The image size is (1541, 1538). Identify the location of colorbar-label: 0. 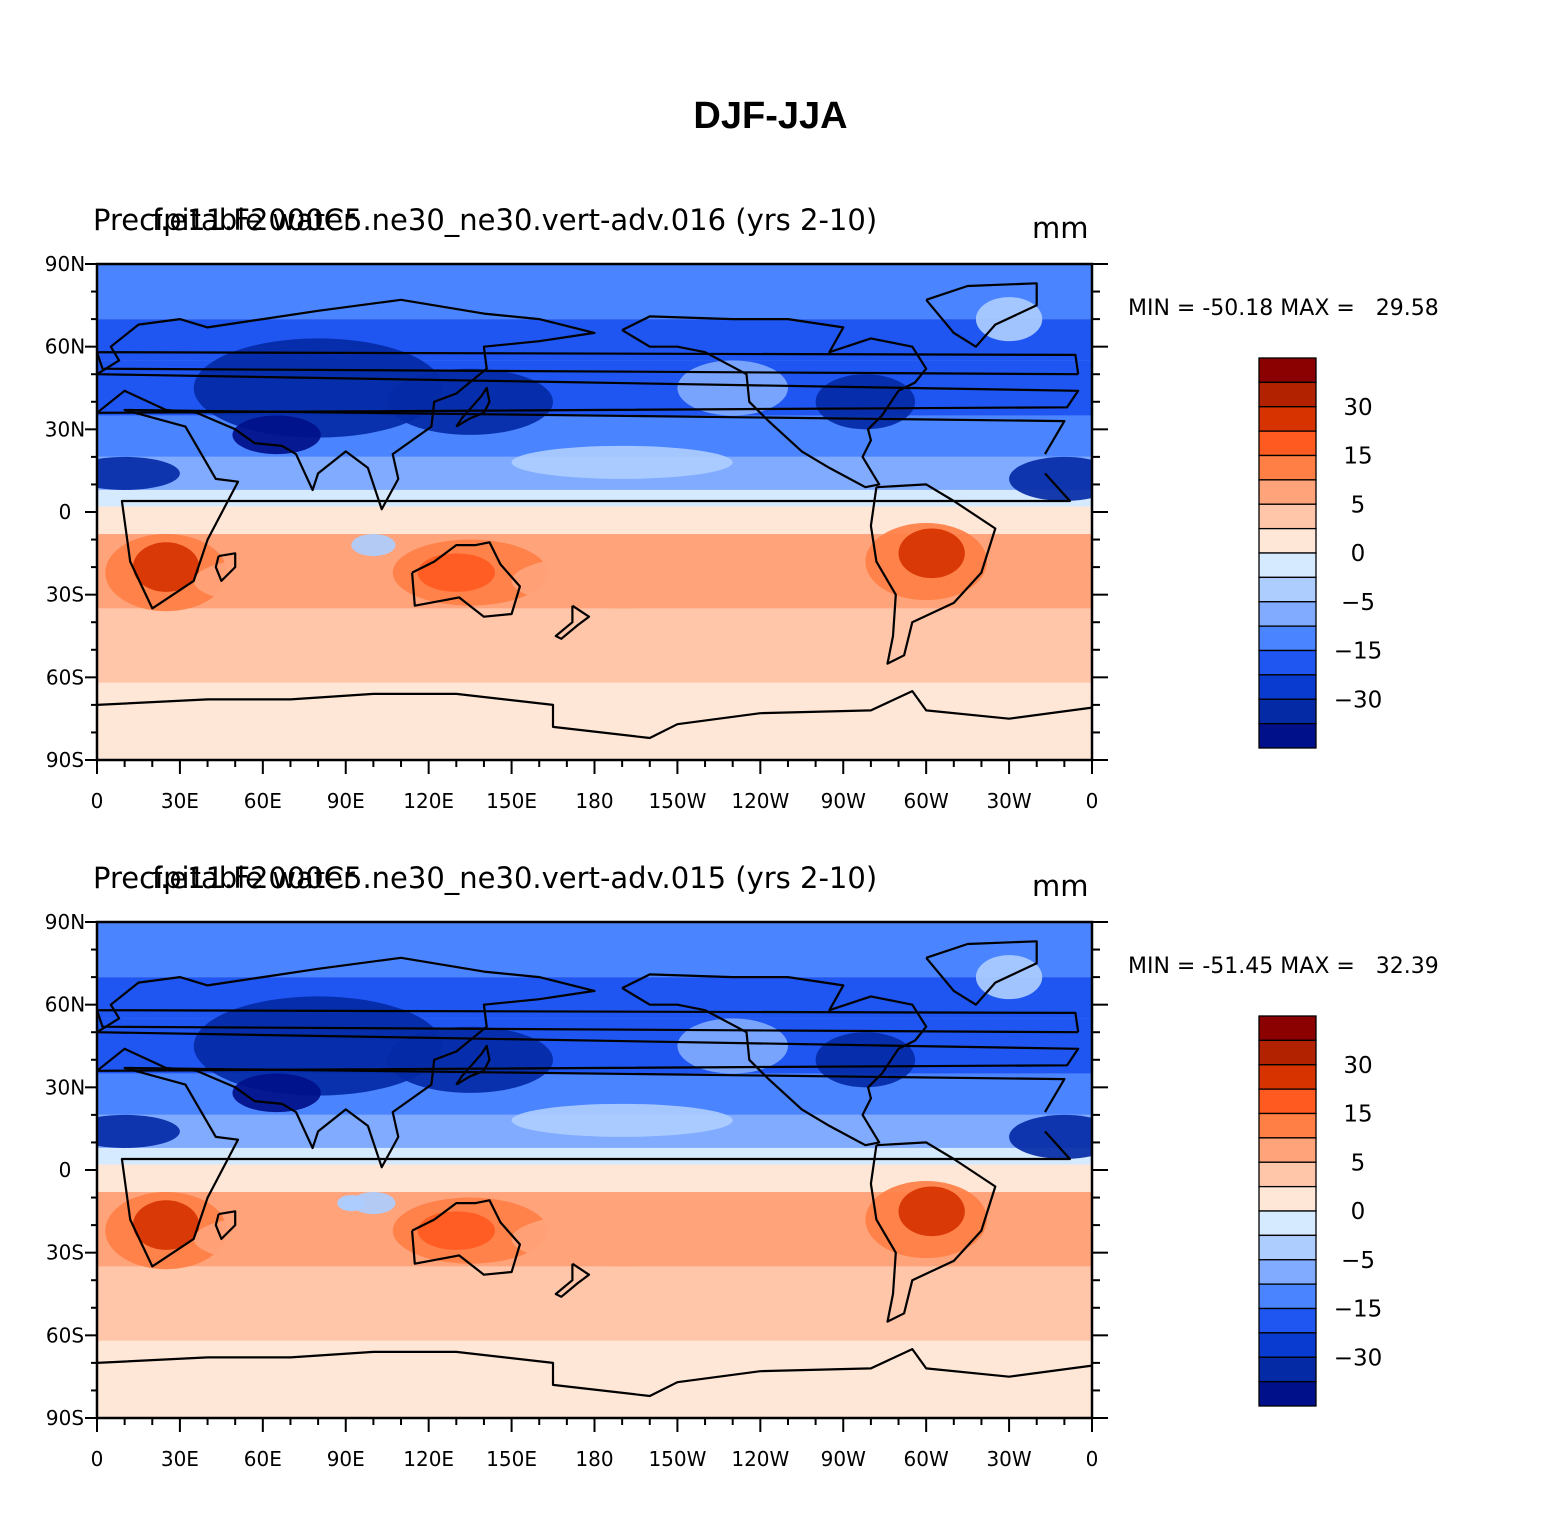
(1358, 554).